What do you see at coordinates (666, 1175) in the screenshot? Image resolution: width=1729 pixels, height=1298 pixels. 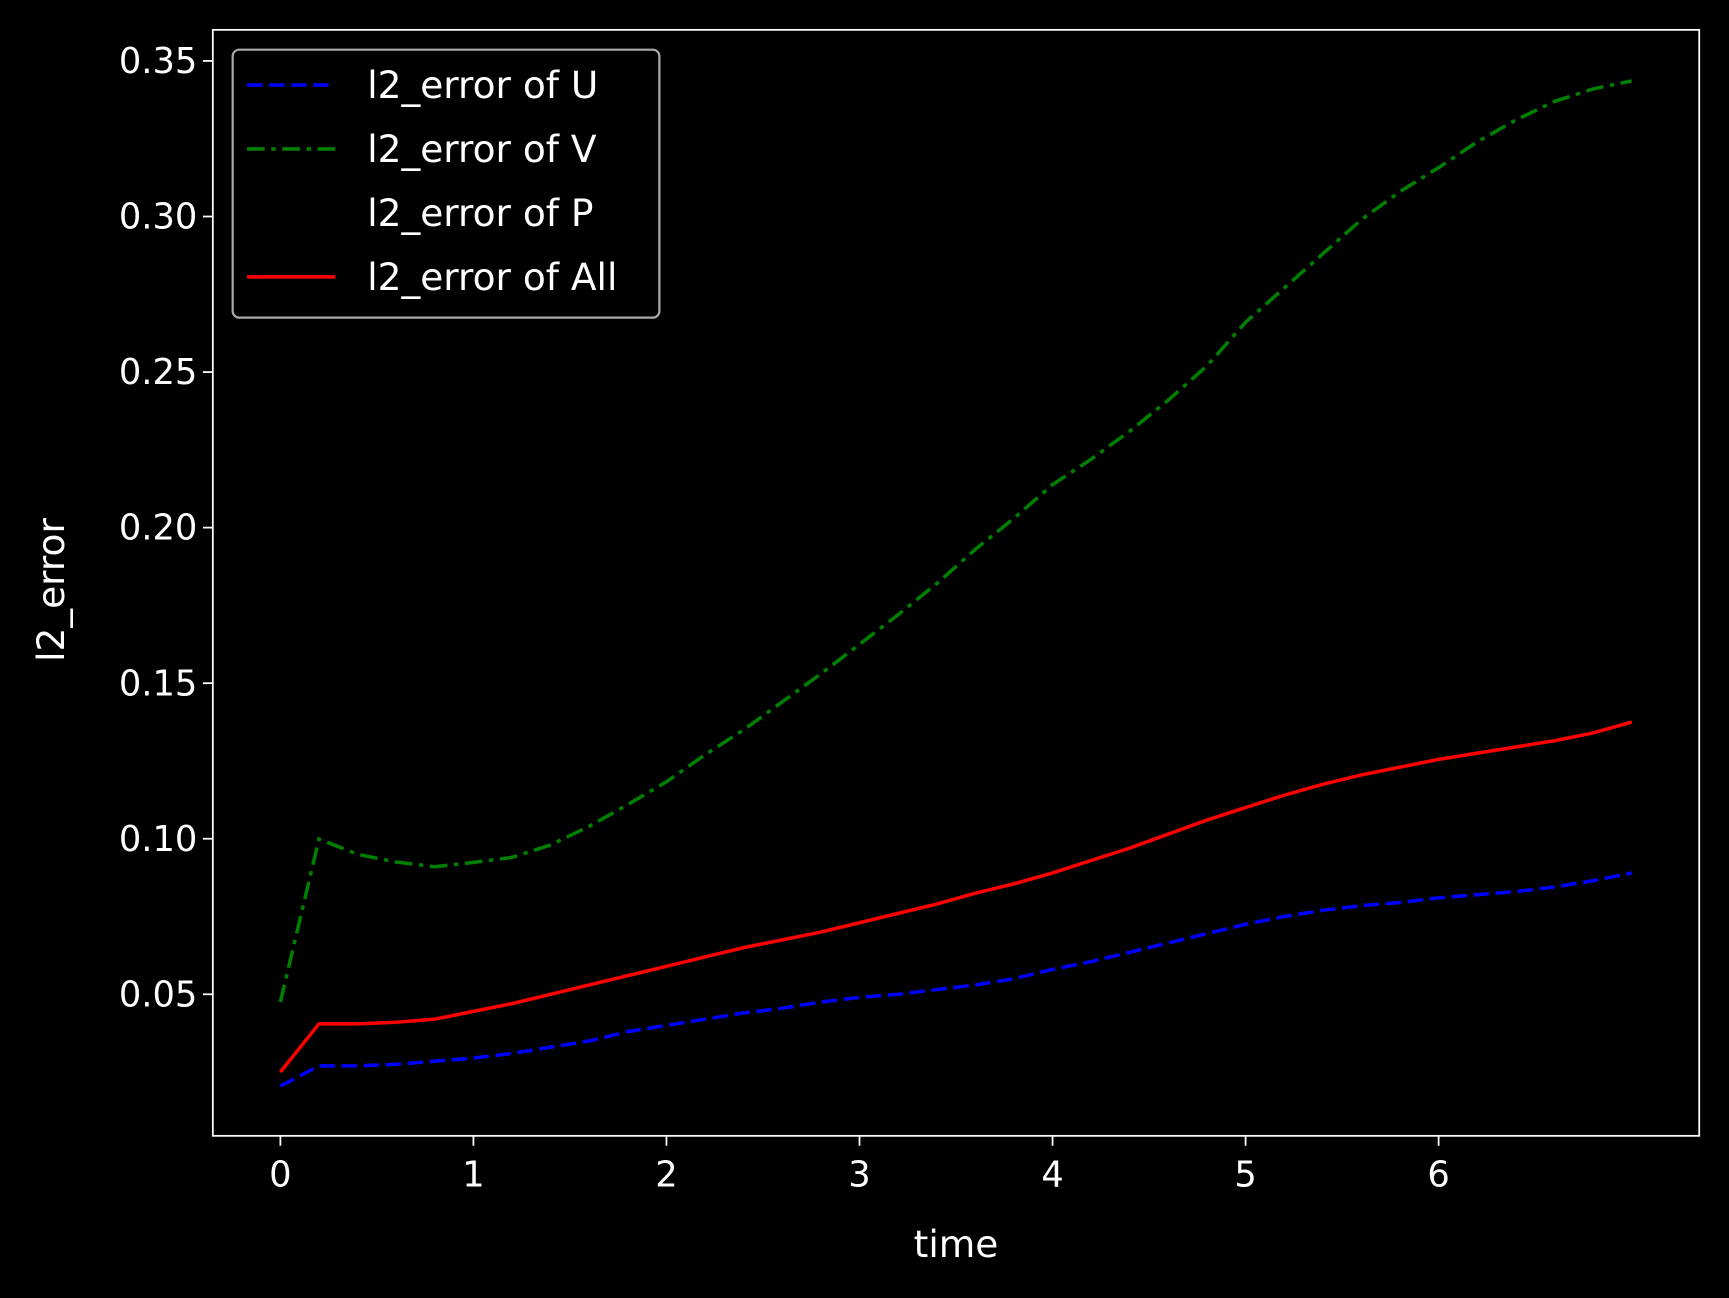 I see `x-tick-label: 2` at bounding box center [666, 1175].